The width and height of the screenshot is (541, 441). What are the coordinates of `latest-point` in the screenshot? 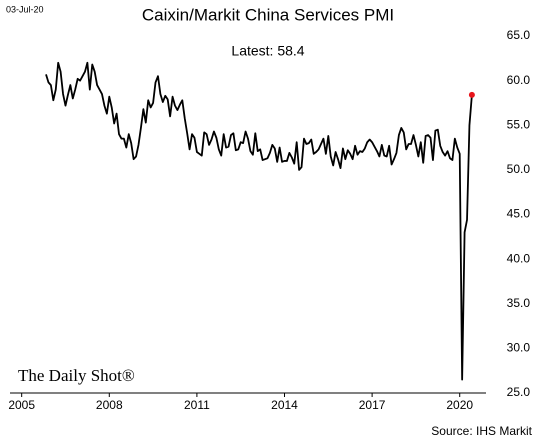 It's located at (471, 94).